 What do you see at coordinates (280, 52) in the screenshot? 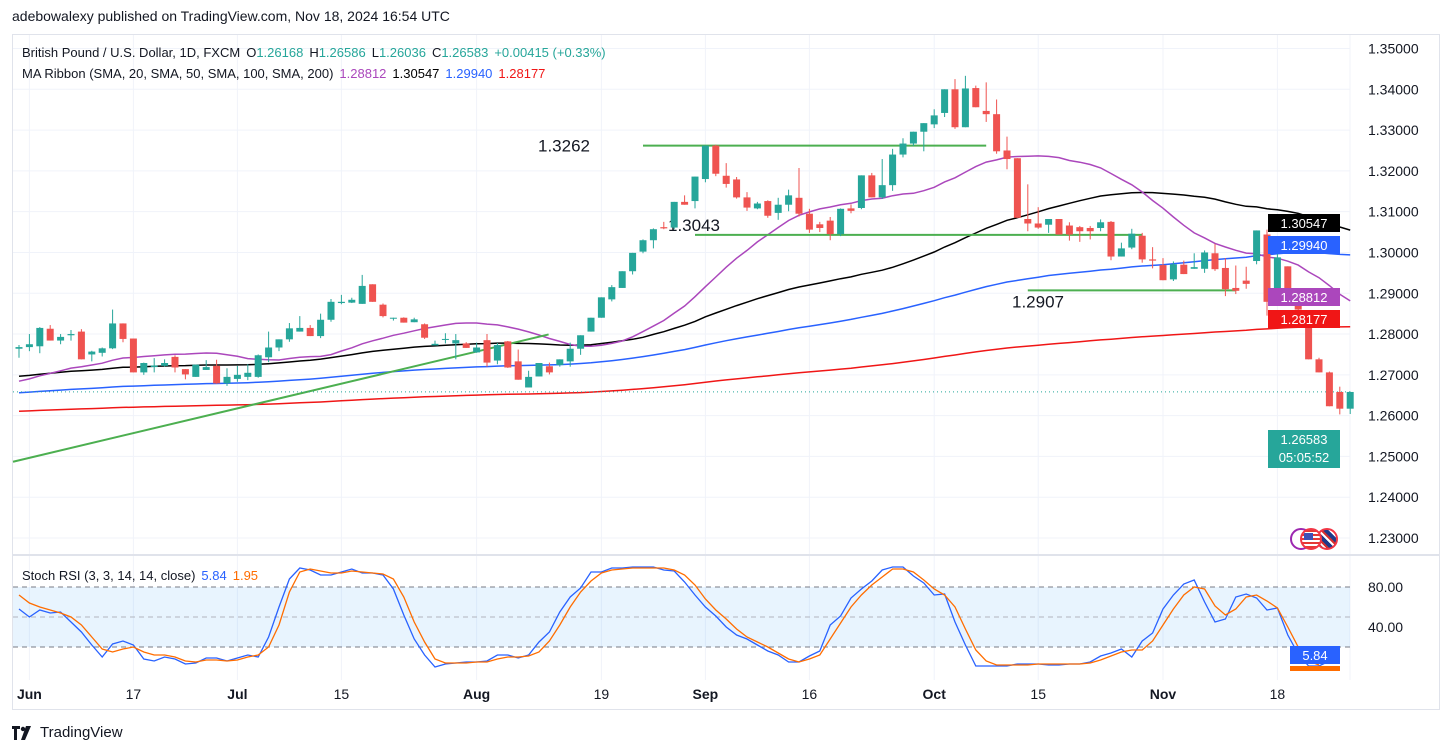
I see `open-value: 1.26168` at bounding box center [280, 52].